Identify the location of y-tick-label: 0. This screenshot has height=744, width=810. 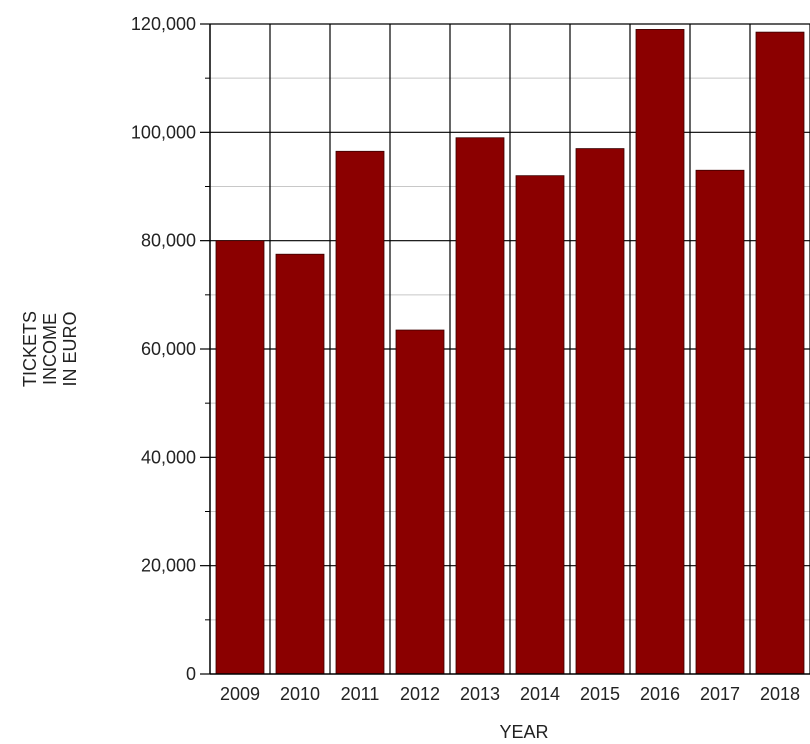
(191, 674).